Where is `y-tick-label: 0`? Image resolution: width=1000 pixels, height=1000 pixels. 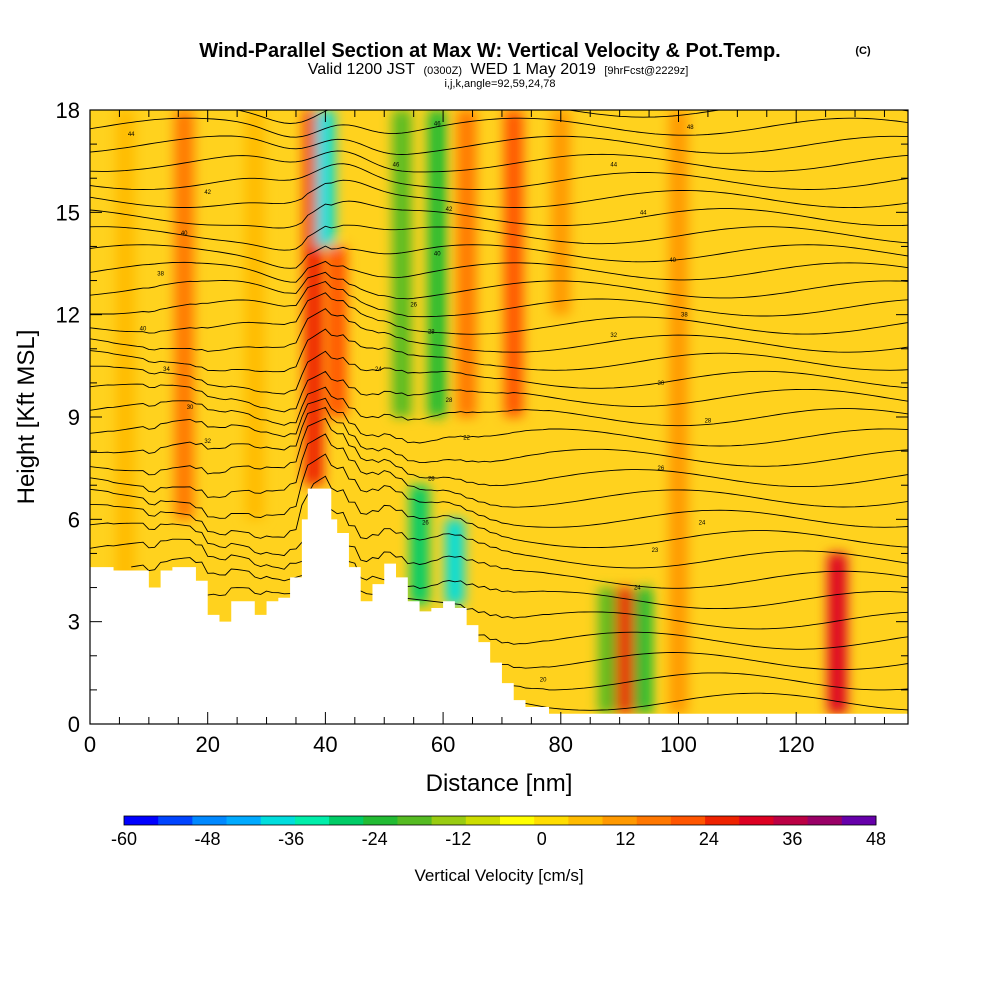
y-tick-label: 0 is located at coordinates (74, 724).